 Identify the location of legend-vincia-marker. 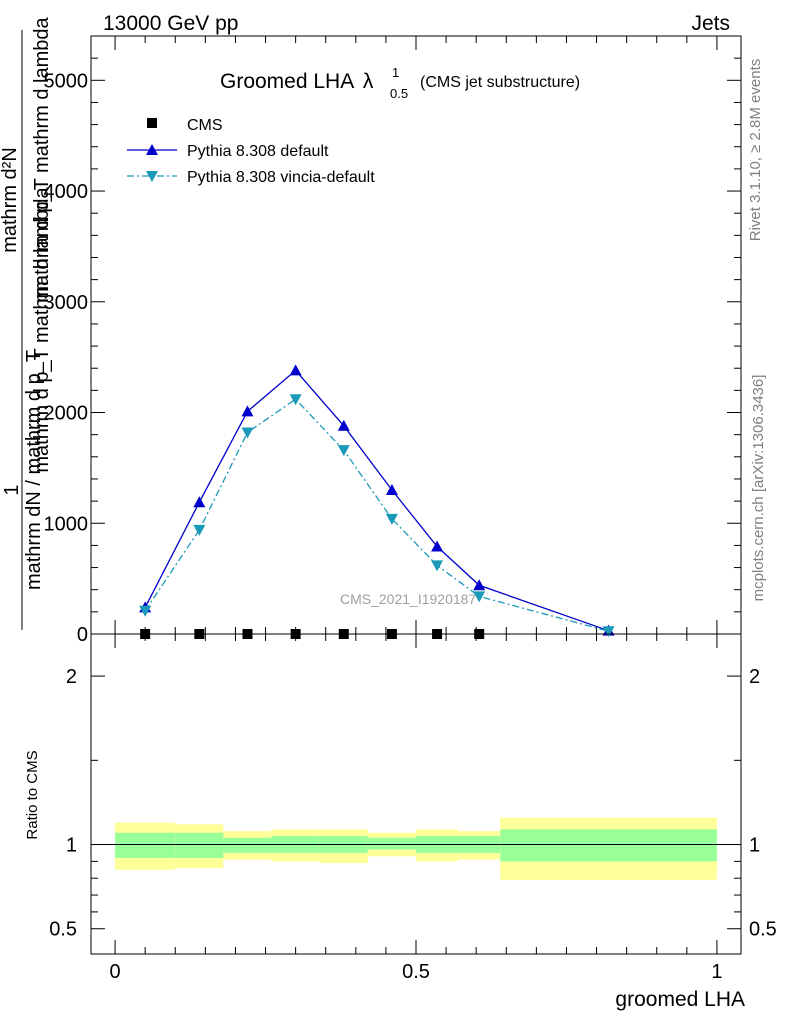
(152, 176).